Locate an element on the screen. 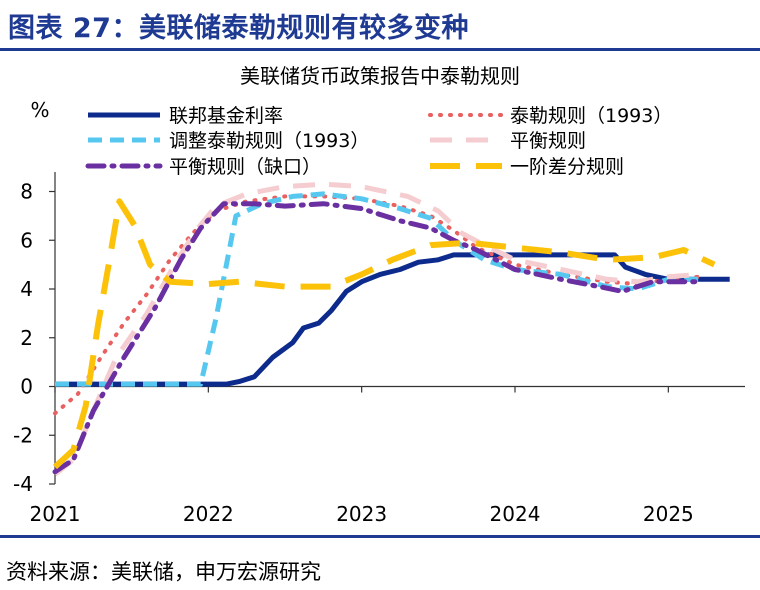 This screenshot has width=760, height=590. source-note: 资料来源：美联储，申万宏源研究 is located at coordinates (163, 572).